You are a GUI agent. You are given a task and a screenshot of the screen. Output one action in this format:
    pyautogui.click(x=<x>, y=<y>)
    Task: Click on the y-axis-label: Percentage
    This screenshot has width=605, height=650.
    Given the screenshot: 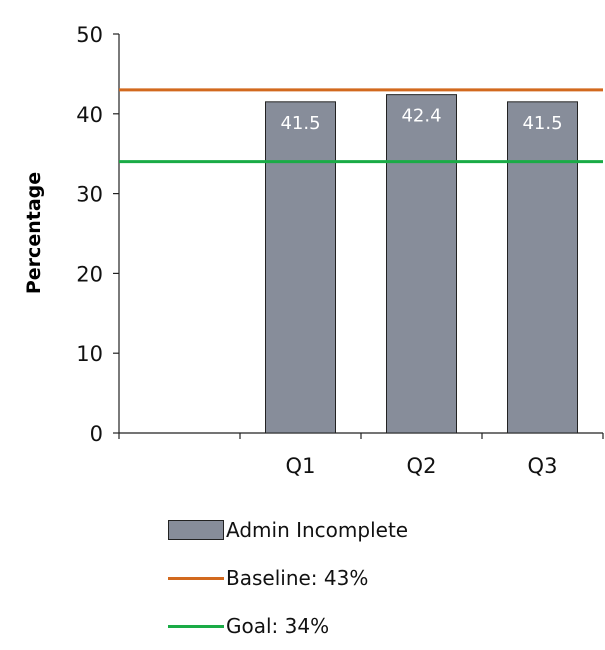 What is the action you would take?
    pyautogui.click(x=34, y=233)
    